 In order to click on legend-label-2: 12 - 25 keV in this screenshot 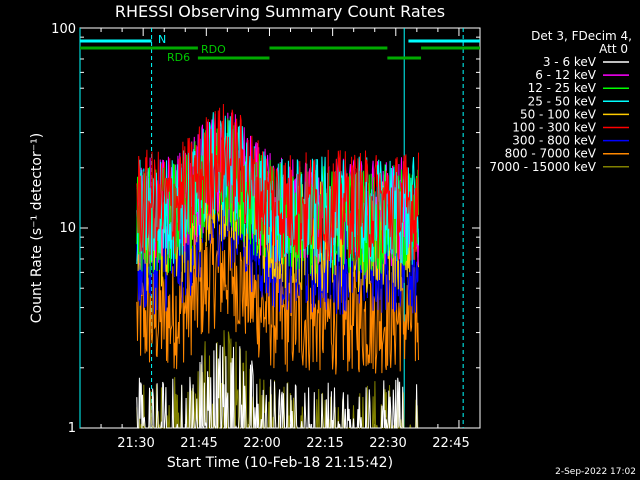, I will do `click(562, 88)`.